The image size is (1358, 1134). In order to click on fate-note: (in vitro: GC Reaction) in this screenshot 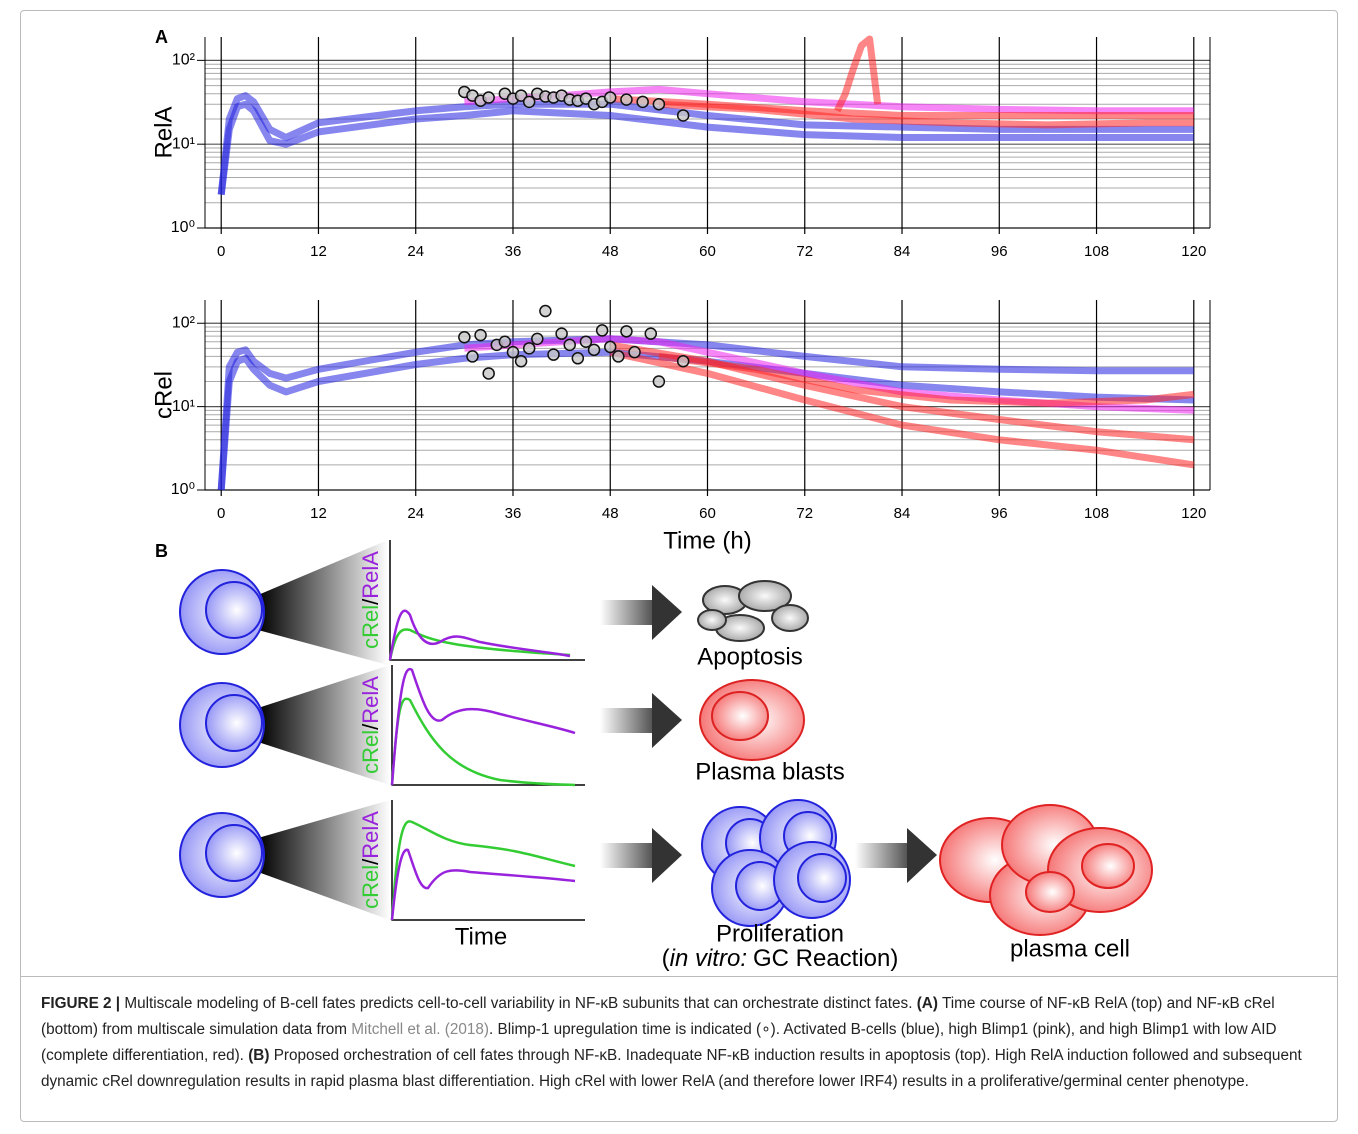, I will do `click(780, 958)`.